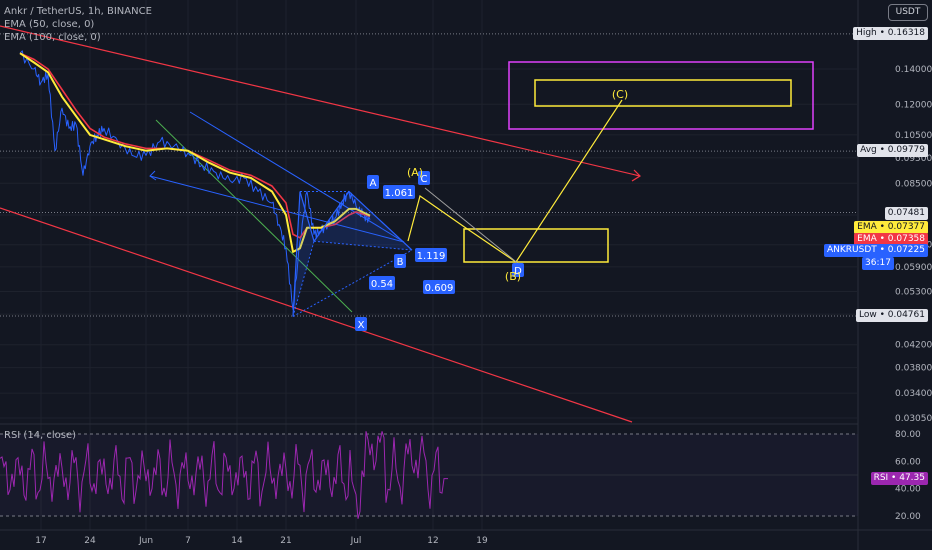  Describe the element at coordinates (913, 184) in the screenshot. I see `price-tick-label: 0.08500` at that location.